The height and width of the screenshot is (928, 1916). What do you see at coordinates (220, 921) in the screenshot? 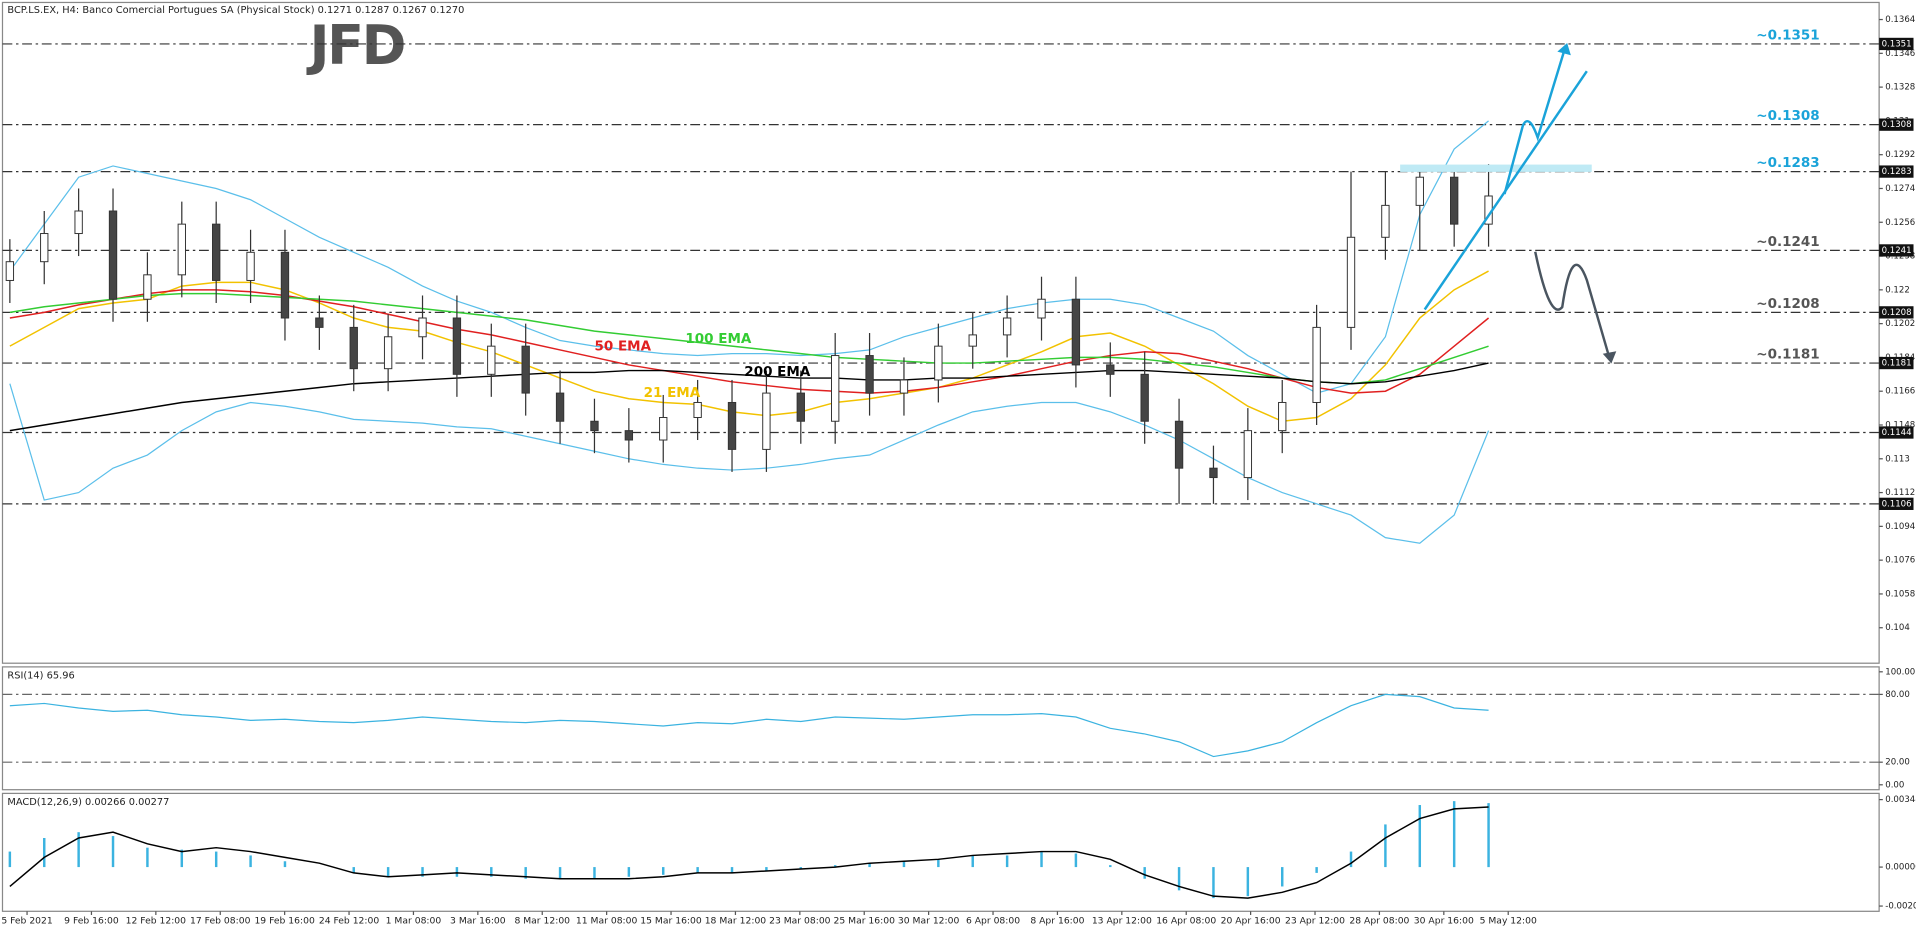
I see `x-tick-label: 17 Feb 08:00` at bounding box center [220, 921].